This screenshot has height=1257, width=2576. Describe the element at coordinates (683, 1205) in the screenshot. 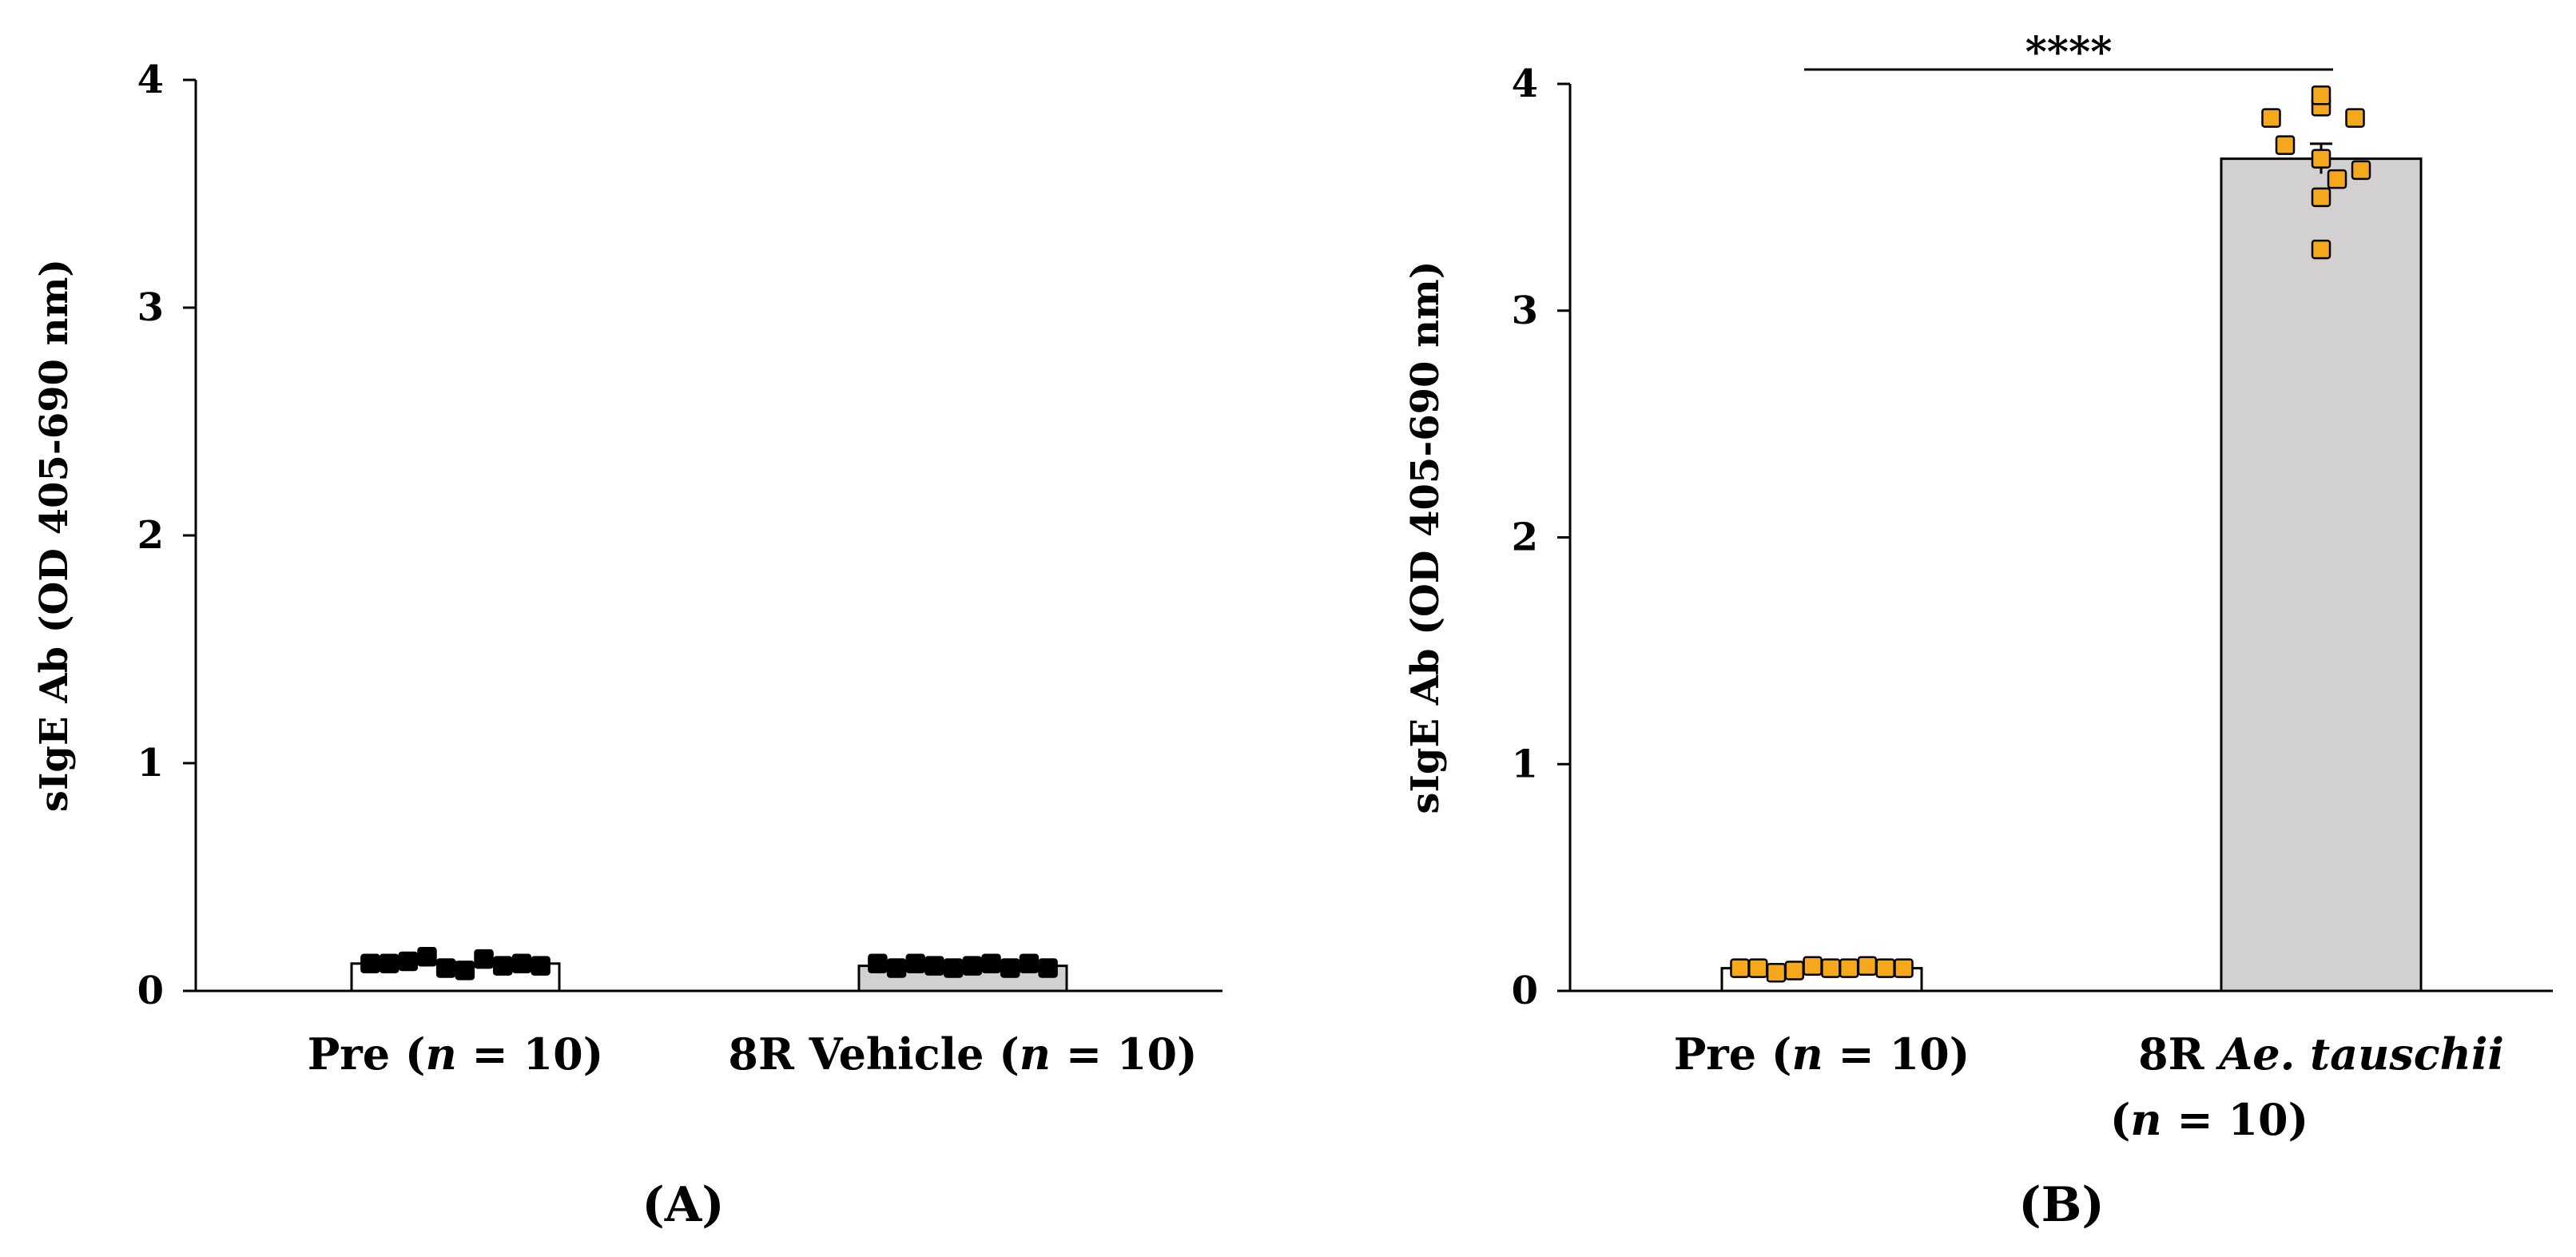

I see `panel-label: (A)` at that location.